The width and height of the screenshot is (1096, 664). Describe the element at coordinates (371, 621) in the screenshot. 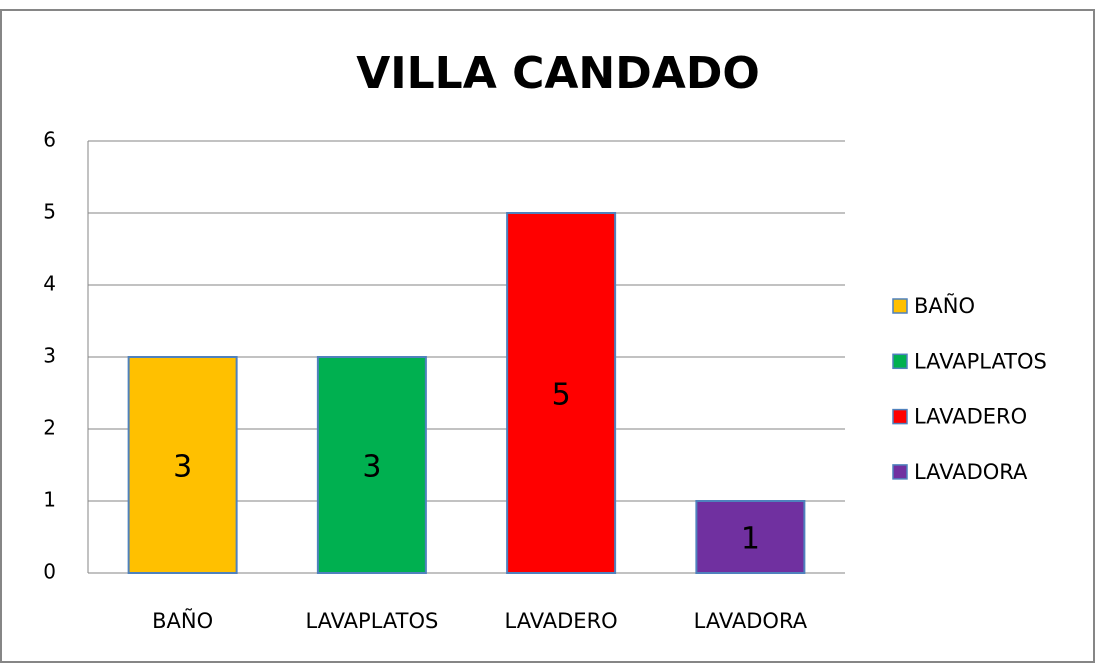

I see `x-tick-label: LAVAPLATOS` at that location.